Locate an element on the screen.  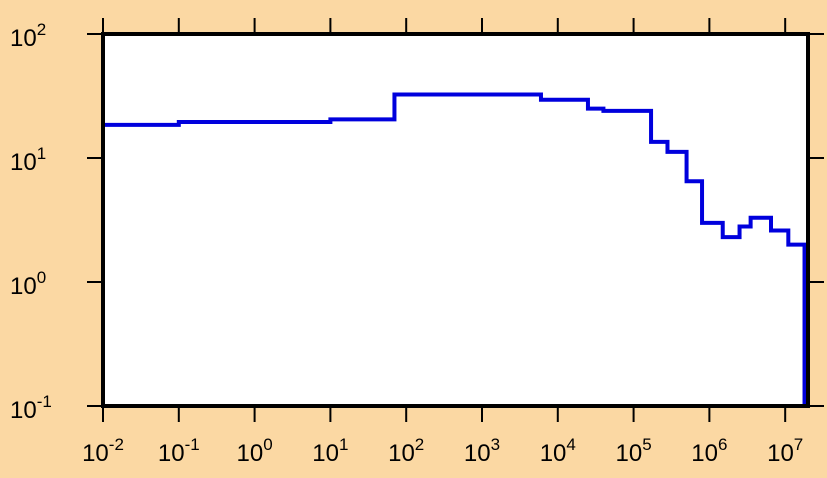
y-tick-label-1: 10⁰ is located at coordinates (28, 284).